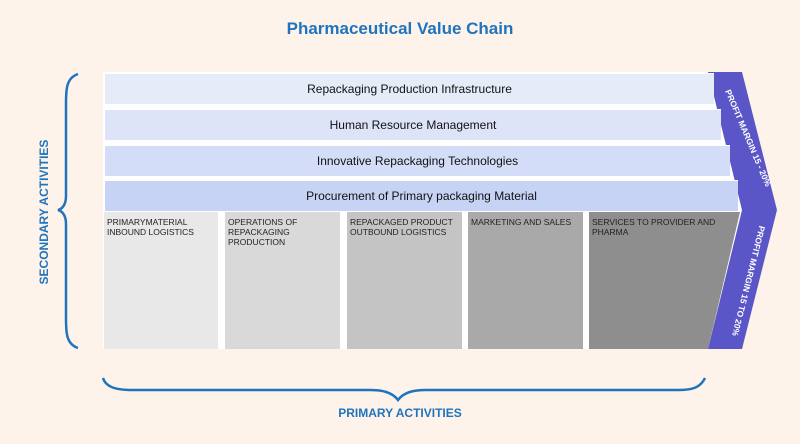 The width and height of the screenshot is (800, 444). What do you see at coordinates (282, 280) in the screenshot?
I see `primary-operations: OPERATIONS OF REPACKAGING PRODUCTION` at bounding box center [282, 280].